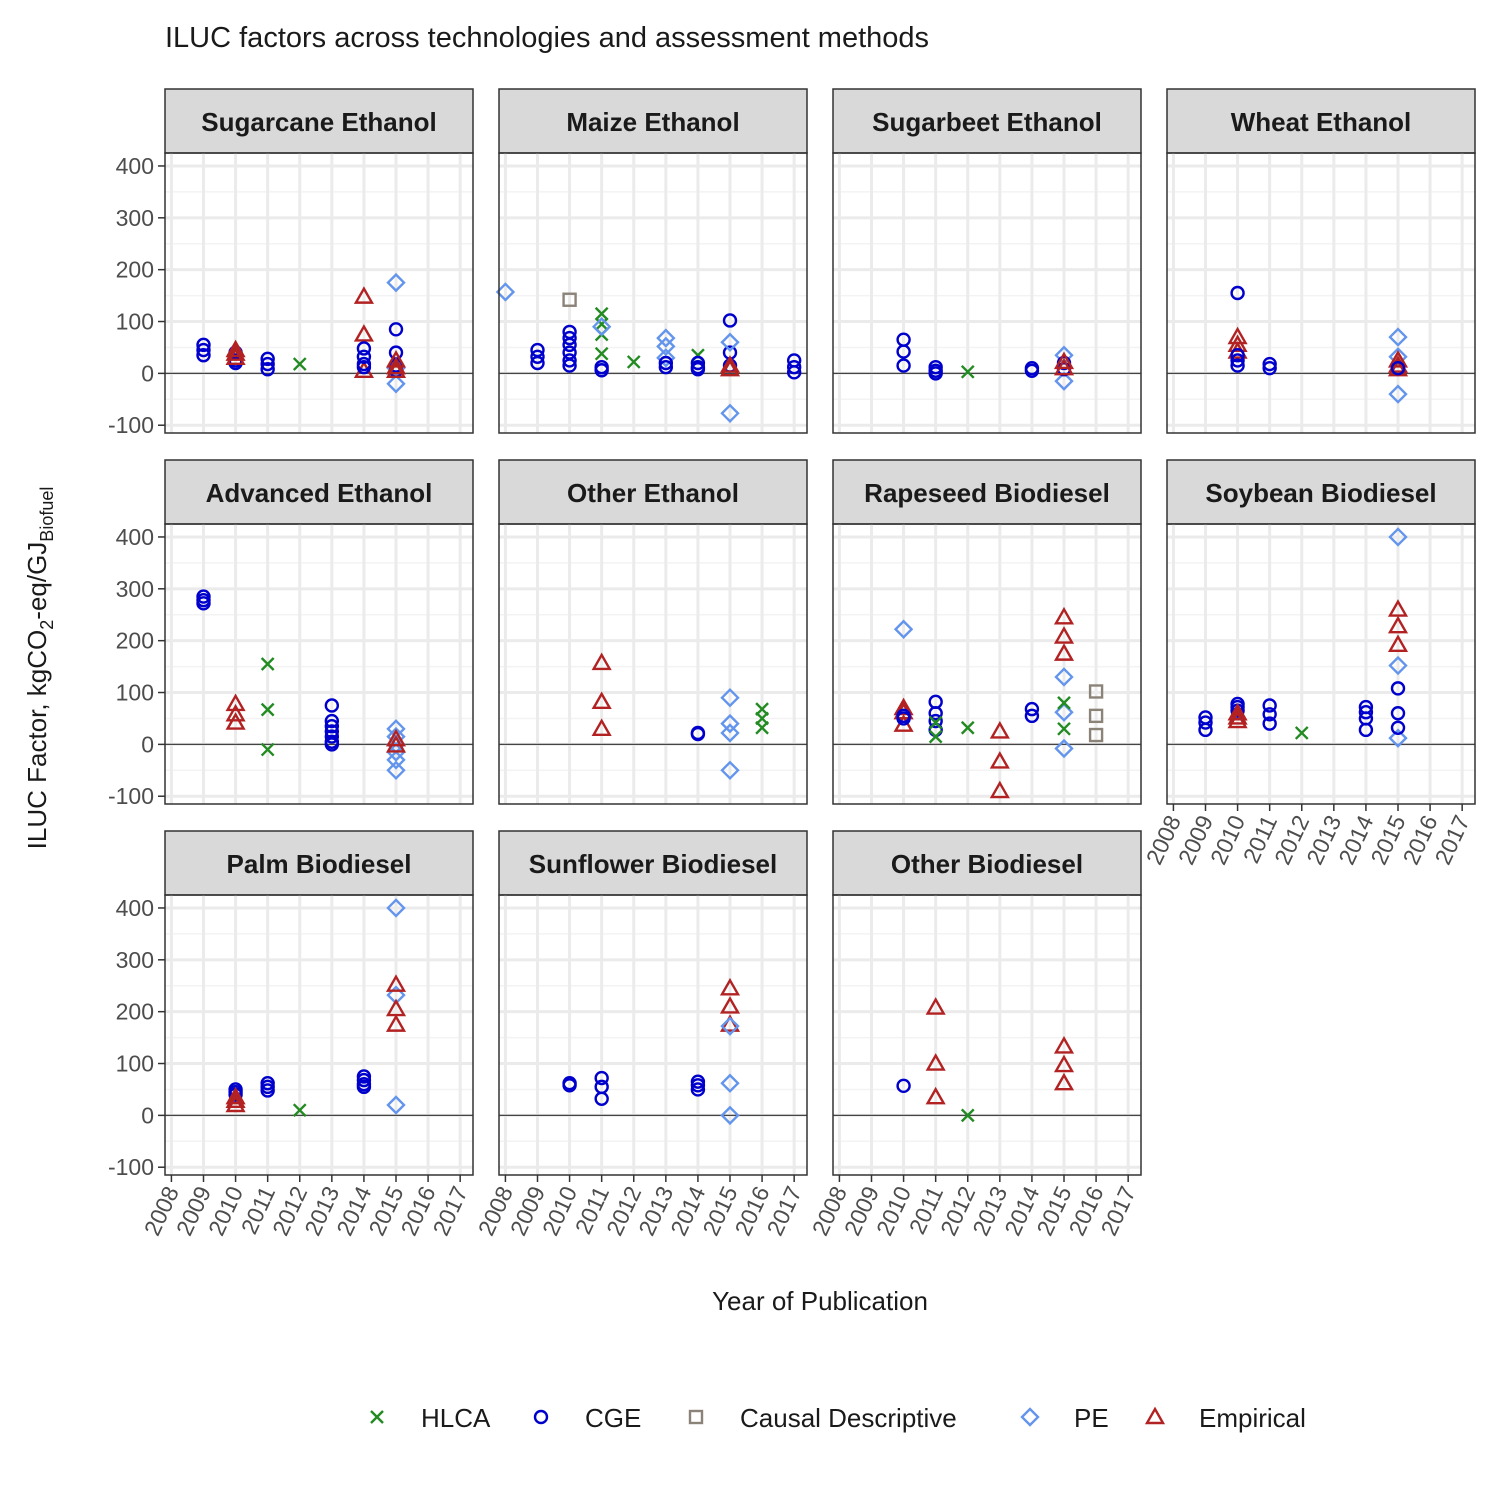  I want to click on panel-title: Wheat Ethanol, so click(1321, 122).